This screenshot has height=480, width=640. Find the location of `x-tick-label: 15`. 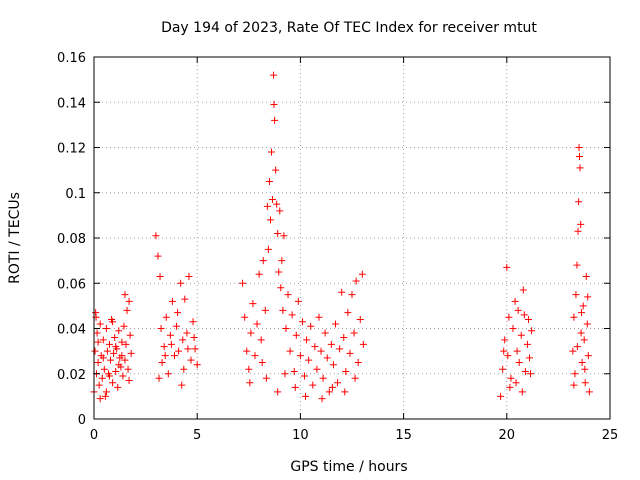

x-tick-label: 15 is located at coordinates (403, 435).